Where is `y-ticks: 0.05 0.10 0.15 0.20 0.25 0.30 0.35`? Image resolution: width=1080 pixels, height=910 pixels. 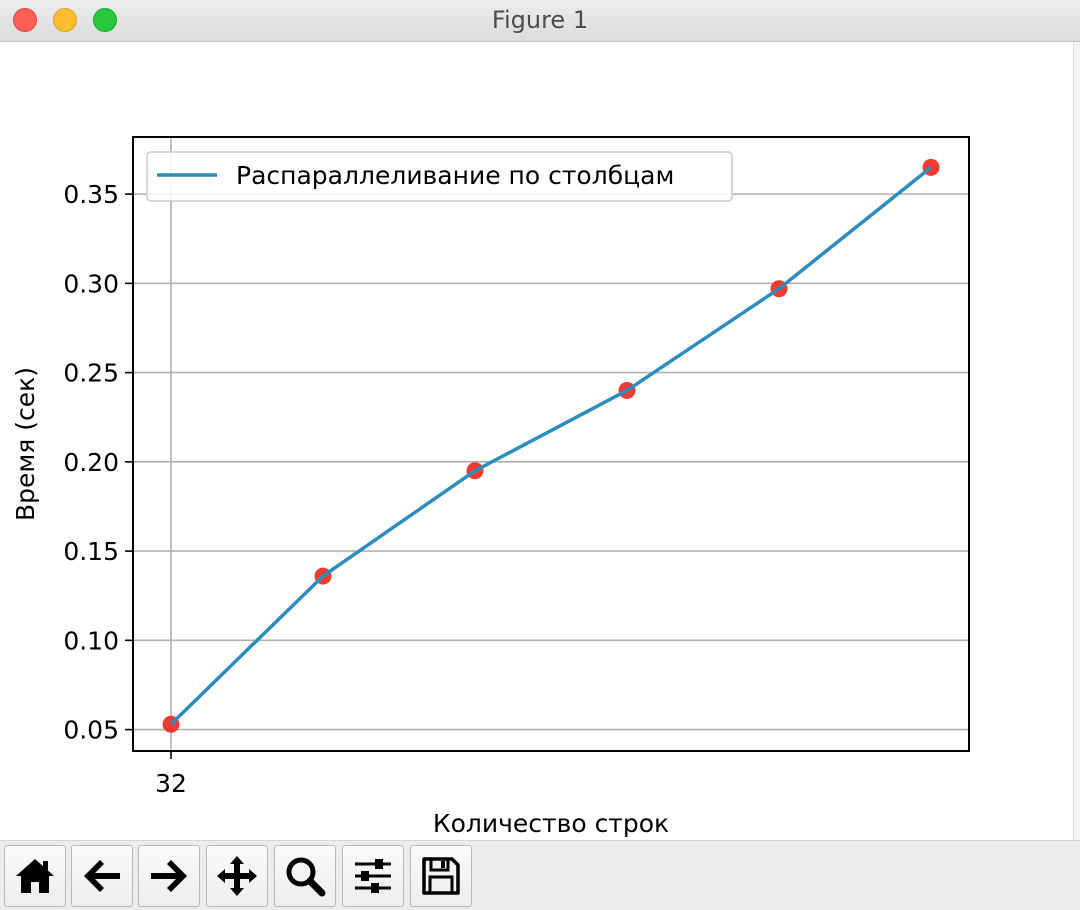
y-ticks: 0.05 0.10 0.15 0.20 0.25 0.30 0.35 is located at coordinates (98, 462).